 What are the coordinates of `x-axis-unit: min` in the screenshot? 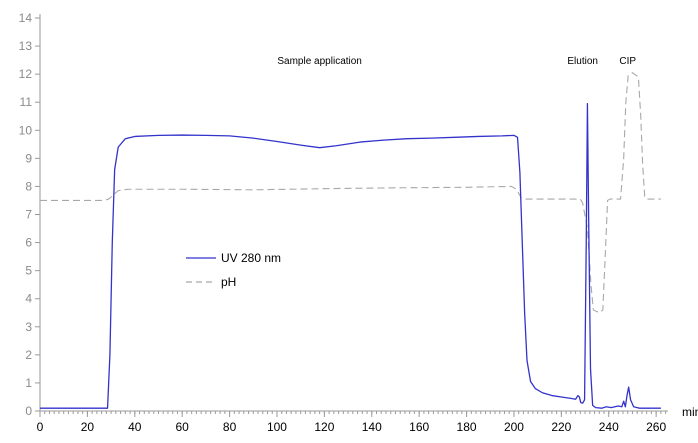 It's located at (690, 412).